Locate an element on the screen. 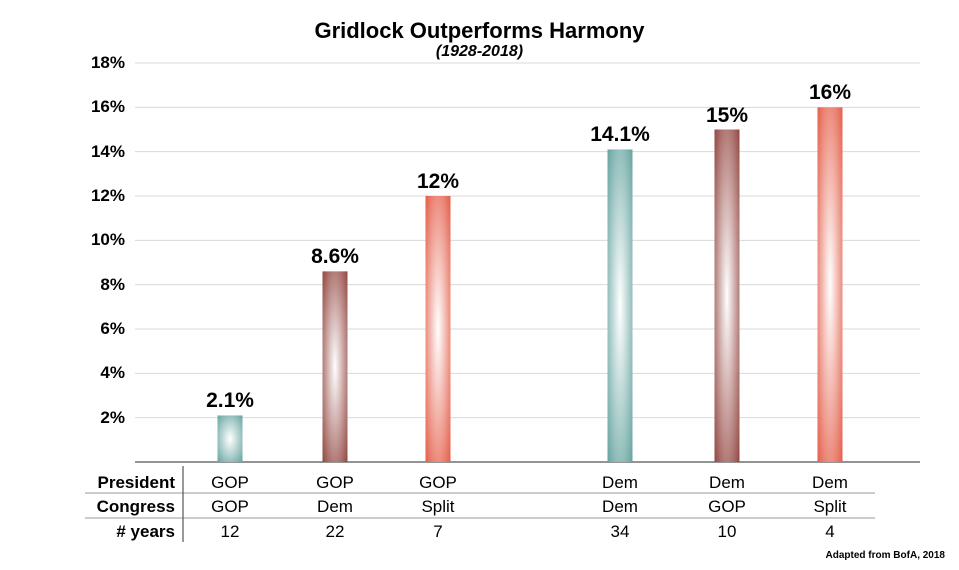 Image resolution: width=959 pixels, height=570 pixels. chart-title: Gridlock Outperforms Harmony is located at coordinates (479, 30).